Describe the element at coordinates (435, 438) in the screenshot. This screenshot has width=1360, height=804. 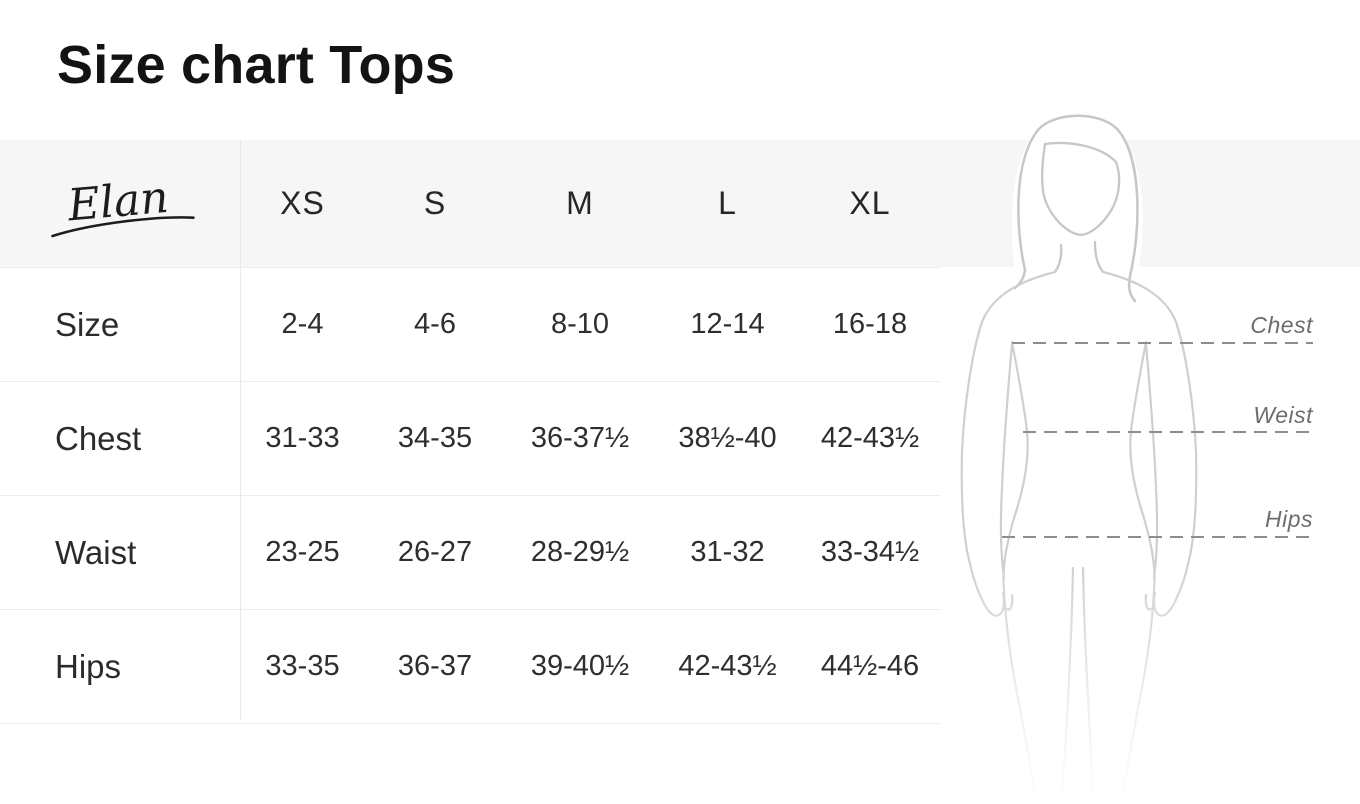
I see `cell-chest-s: 34-35` at that location.